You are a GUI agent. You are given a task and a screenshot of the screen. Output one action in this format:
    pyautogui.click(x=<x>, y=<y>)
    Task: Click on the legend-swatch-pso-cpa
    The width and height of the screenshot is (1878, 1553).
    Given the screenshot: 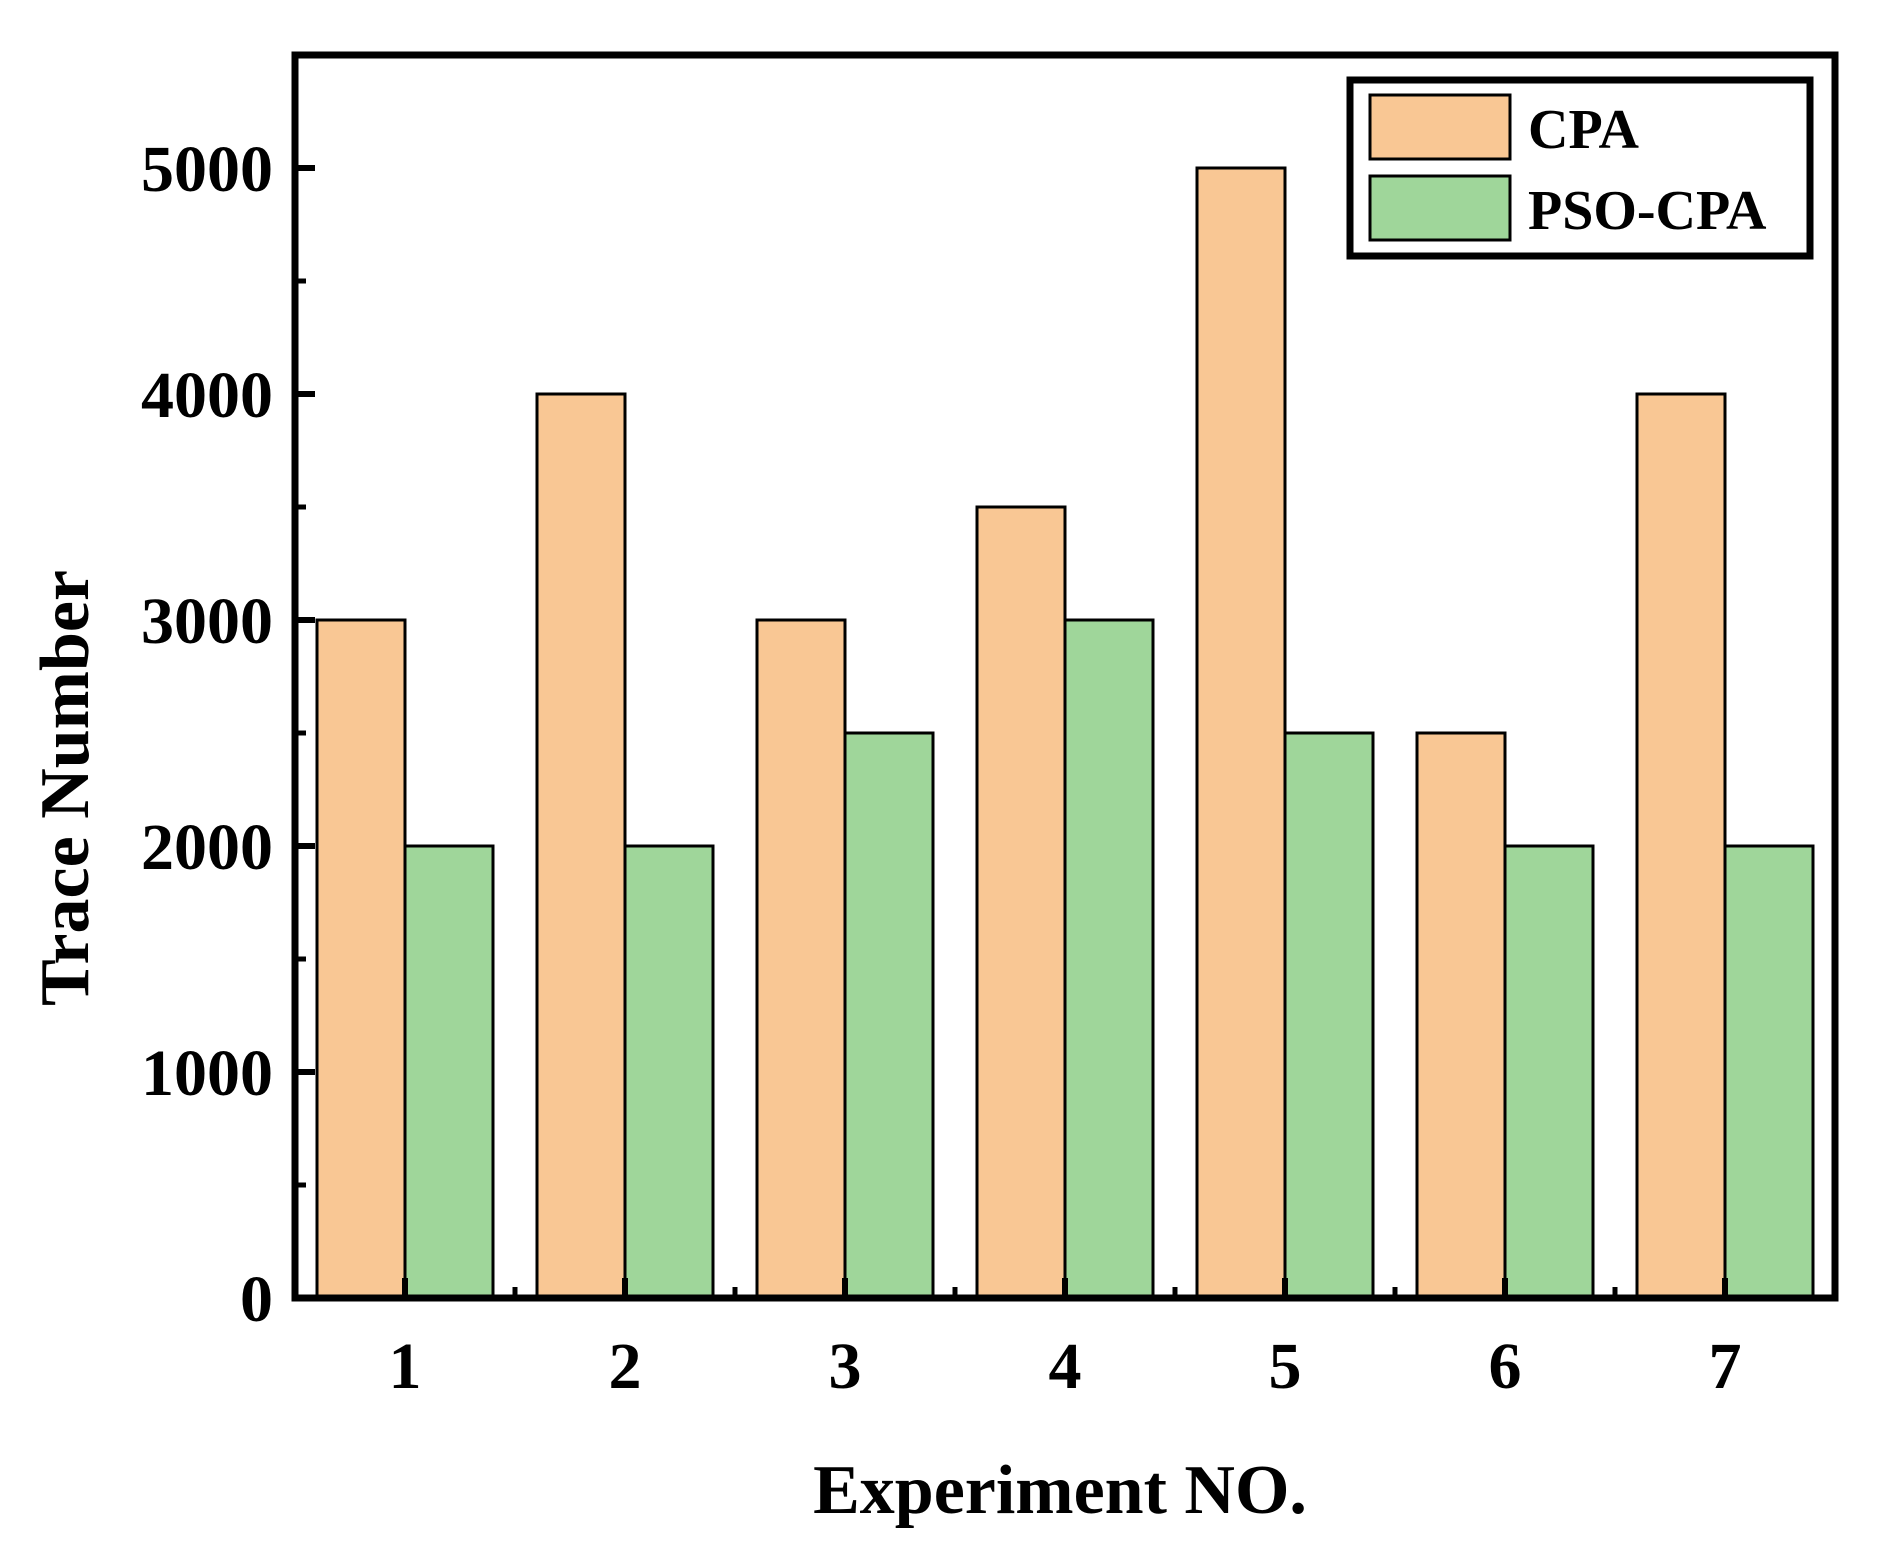 What is the action you would take?
    pyautogui.click(x=1440, y=208)
    